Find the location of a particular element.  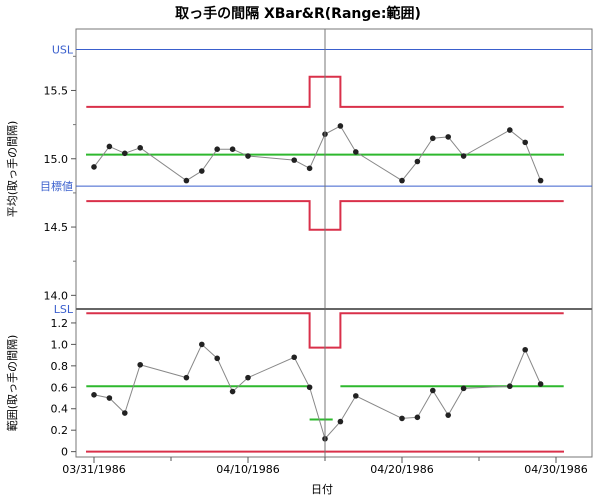

xbar-y-tick-label: 14.0 is located at coordinates (56, 295).